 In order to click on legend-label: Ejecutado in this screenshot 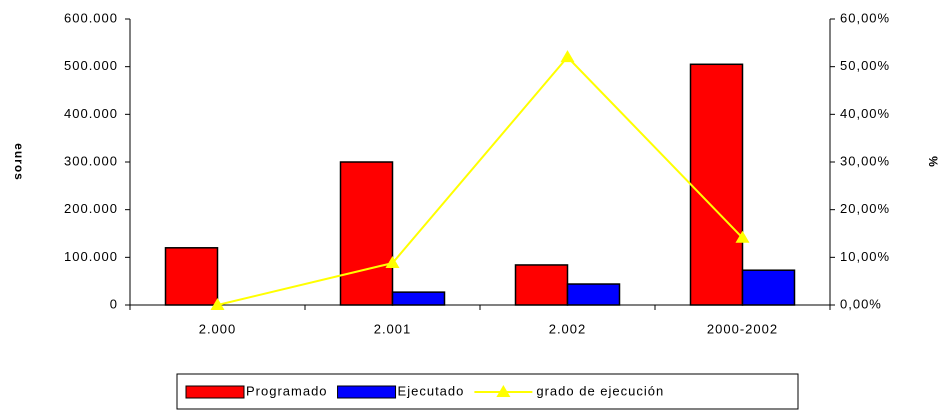, I will do `click(431, 390)`.